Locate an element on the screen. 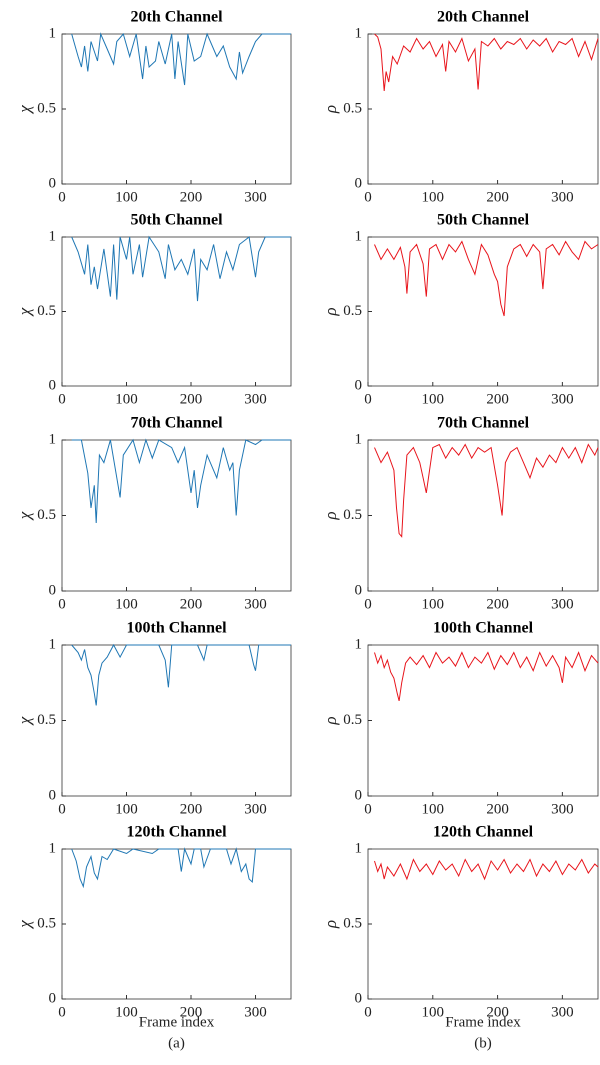 This screenshot has width=600, height=1065. panel-caption: (b) is located at coordinates (483, 1043).